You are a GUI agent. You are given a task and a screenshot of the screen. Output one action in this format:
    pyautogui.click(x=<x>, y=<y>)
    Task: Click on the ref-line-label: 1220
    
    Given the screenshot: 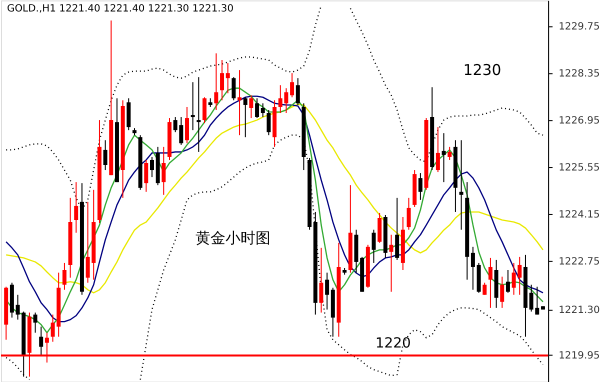 What is the action you would take?
    pyautogui.click(x=393, y=344)
    